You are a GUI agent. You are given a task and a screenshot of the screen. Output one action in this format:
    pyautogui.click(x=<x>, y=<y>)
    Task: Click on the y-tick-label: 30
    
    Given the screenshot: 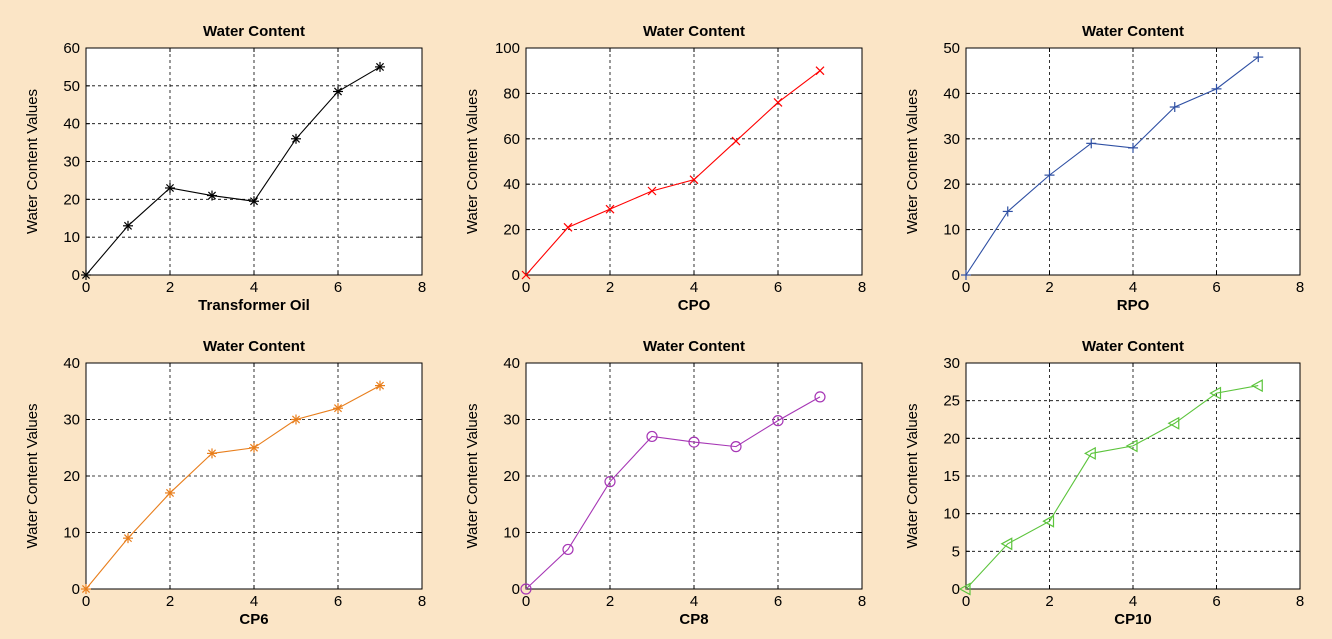 What is the action you would take?
    pyautogui.click(x=71, y=420)
    